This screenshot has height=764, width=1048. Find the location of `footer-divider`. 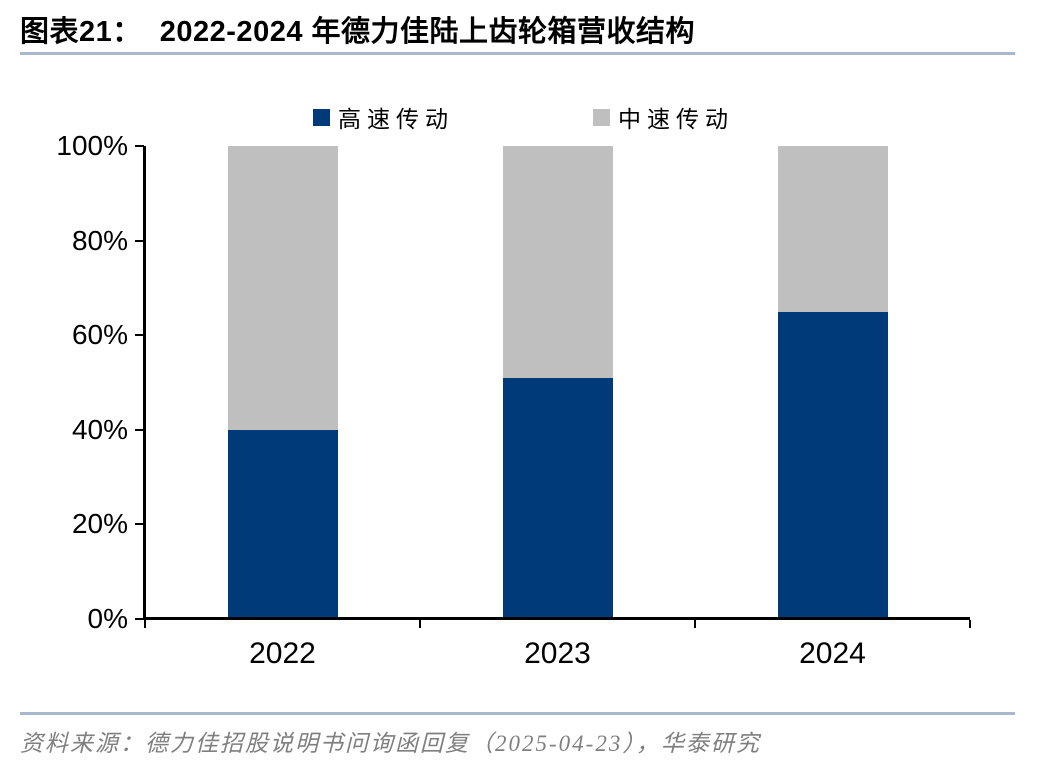

footer-divider is located at coordinates (517, 713).